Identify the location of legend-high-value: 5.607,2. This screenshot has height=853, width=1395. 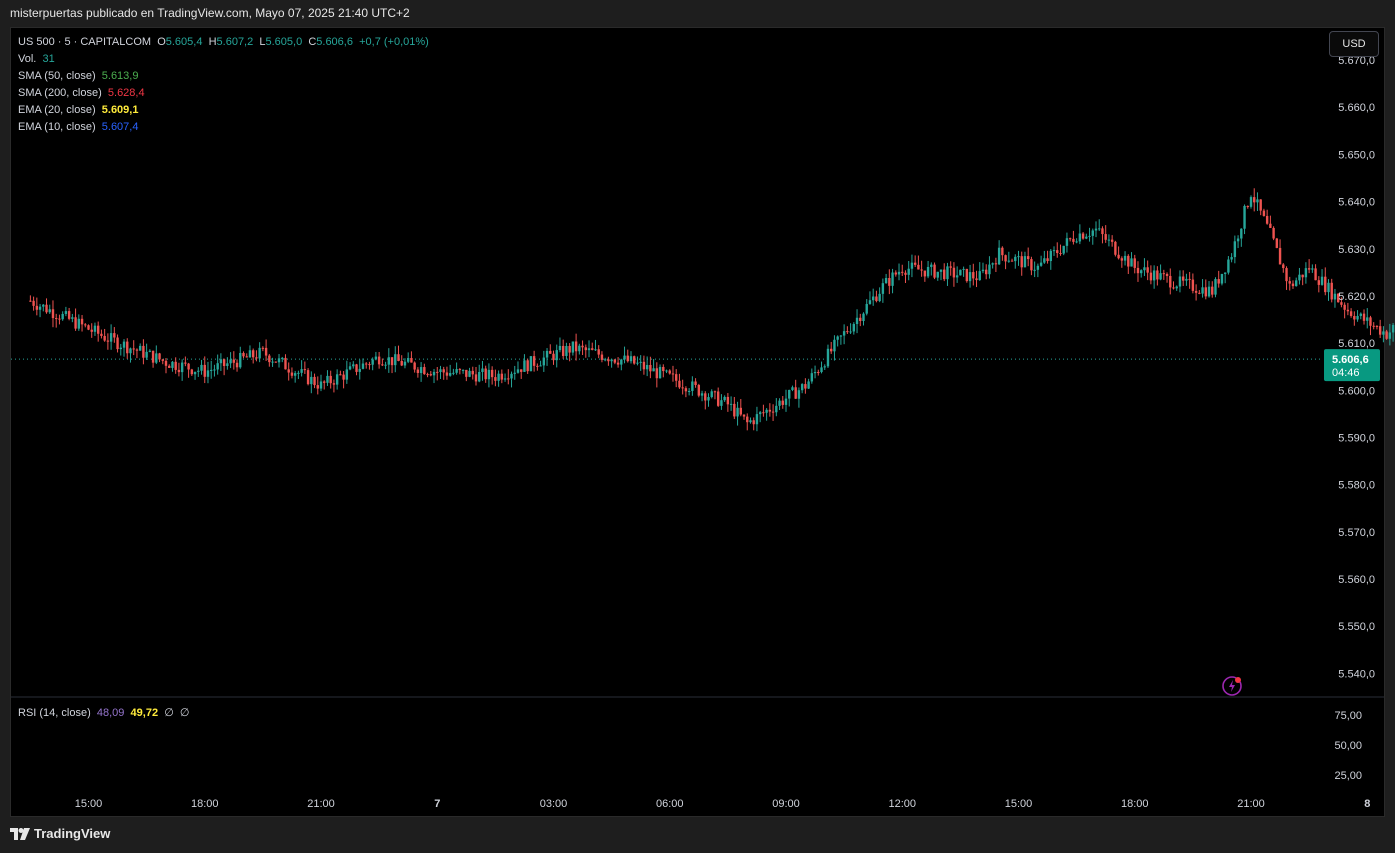
(235, 42).